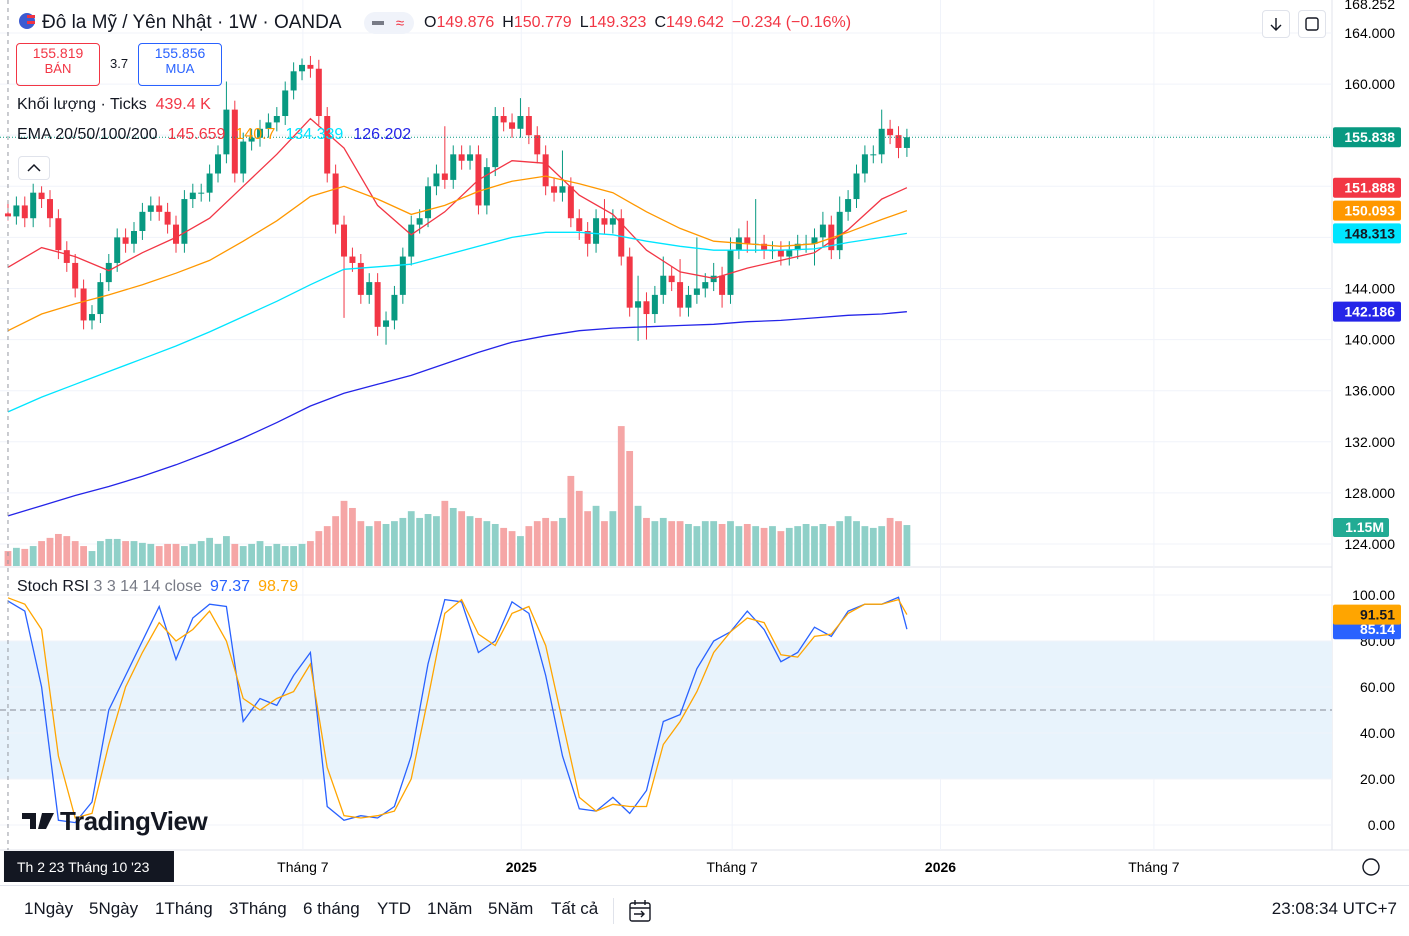 The image size is (1409, 936). Describe the element at coordinates (617, 22) in the screenshot. I see `ohlc-value: 149.323` at that location.